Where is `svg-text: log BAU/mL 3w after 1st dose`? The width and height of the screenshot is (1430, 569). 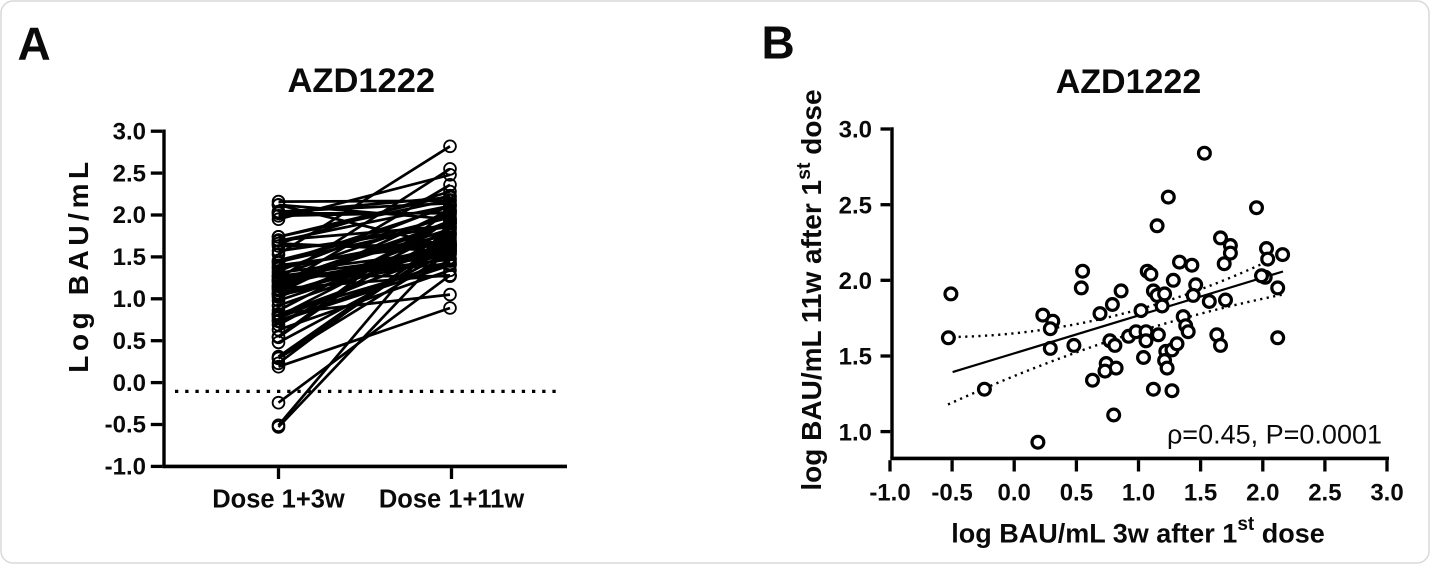 svg-text: log BAU/mL 3w after 1st dose is located at coordinates (1138, 531).